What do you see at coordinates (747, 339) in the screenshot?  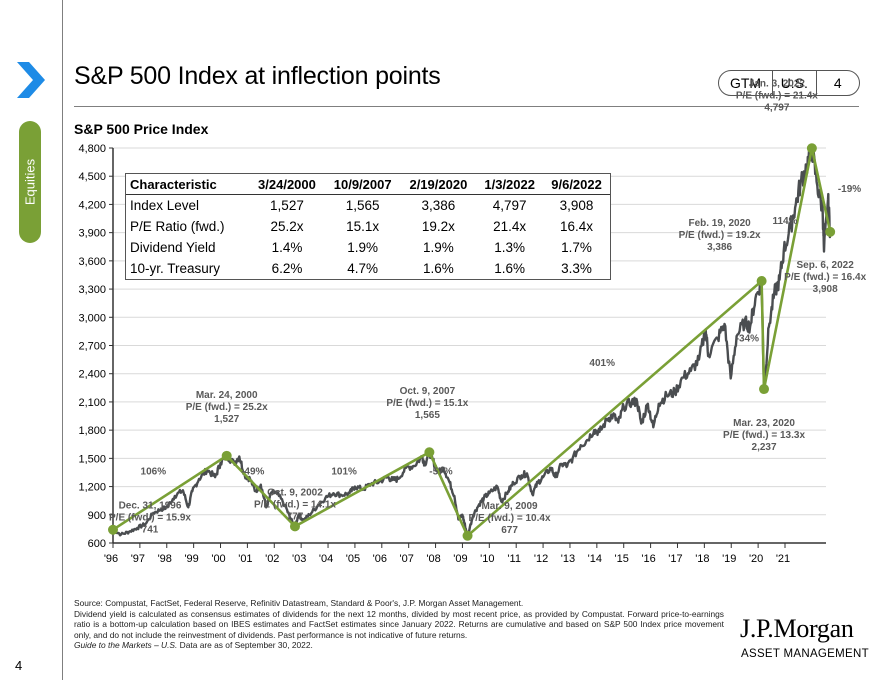 I see `move-label: -34%` at bounding box center [747, 339].